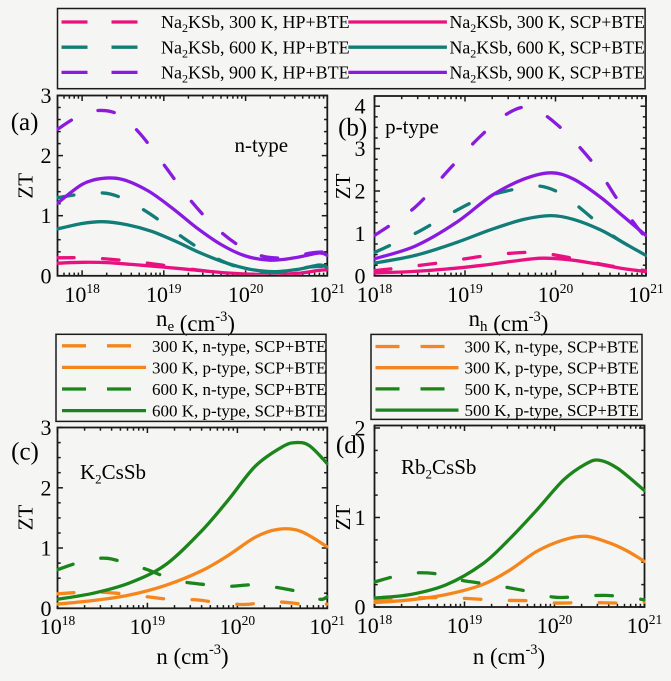 The image size is (671, 681). Describe the element at coordinates (547, 23) in the screenshot. I see `svg-text: Na2KSb, 300 K, SCP+BTE` at that location.